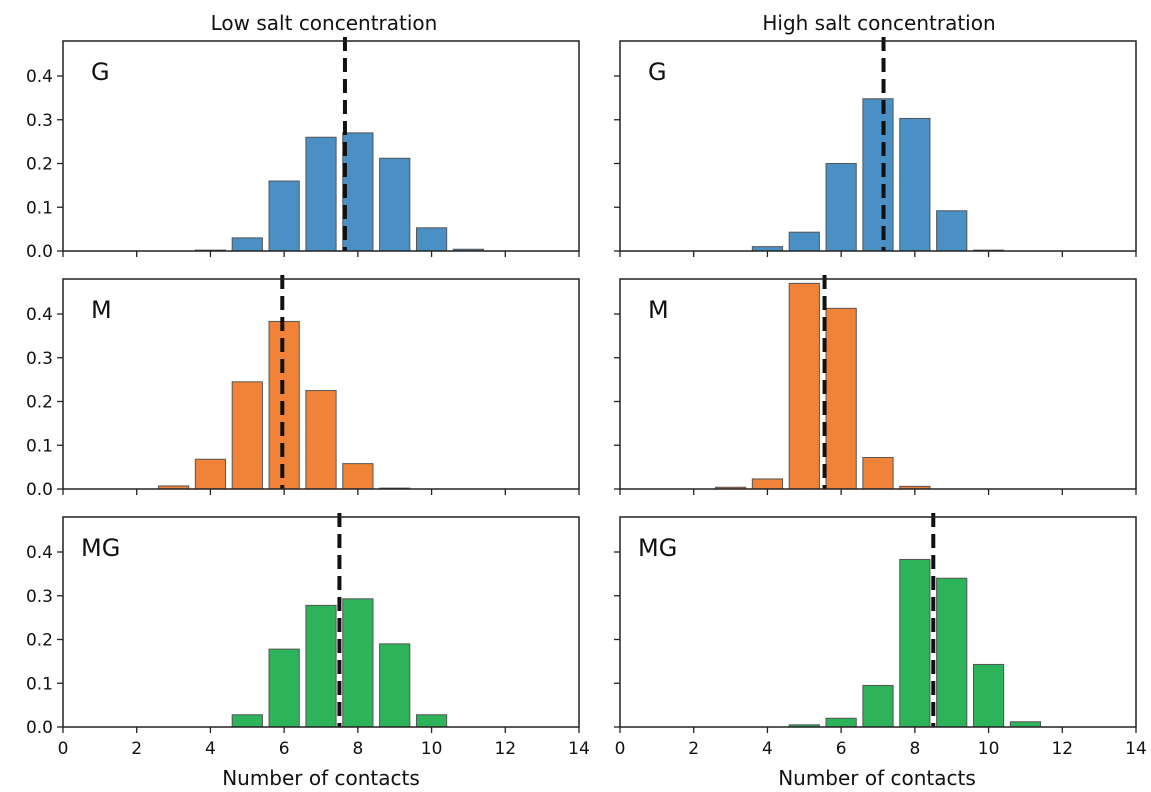 The width and height of the screenshot is (1151, 792). What do you see at coordinates (952, 652) in the screenshot?
I see `bar-mg-high-x9` at bounding box center [952, 652].